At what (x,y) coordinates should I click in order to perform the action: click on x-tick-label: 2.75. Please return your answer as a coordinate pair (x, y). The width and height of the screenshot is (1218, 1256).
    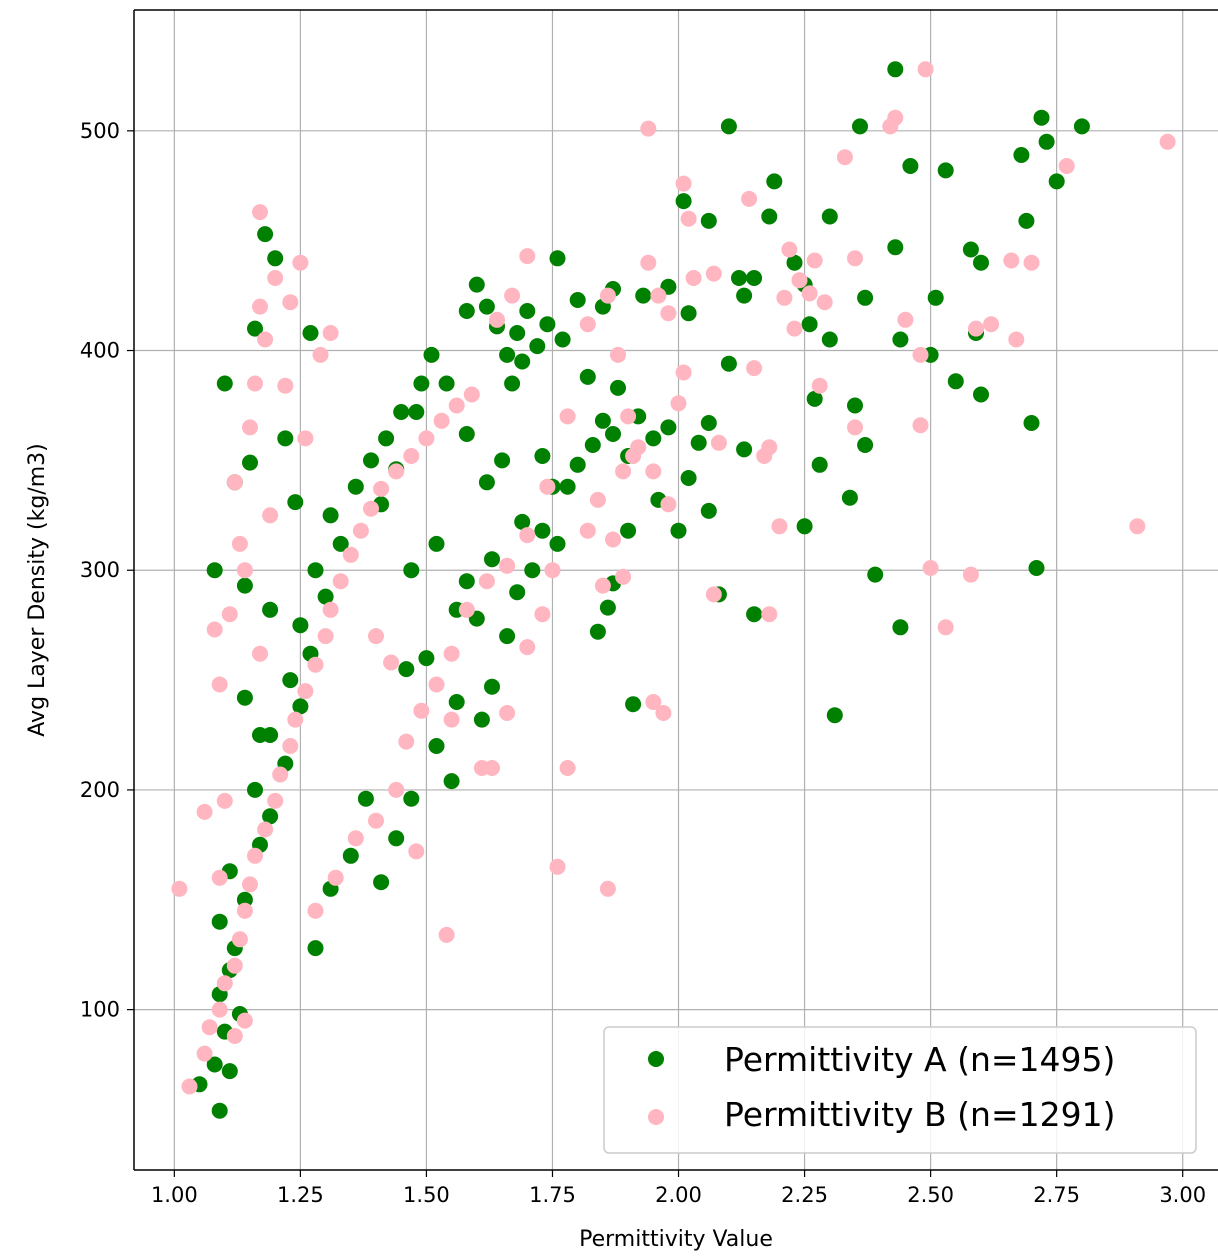
    Looking at the image, I should click on (1056, 1195).